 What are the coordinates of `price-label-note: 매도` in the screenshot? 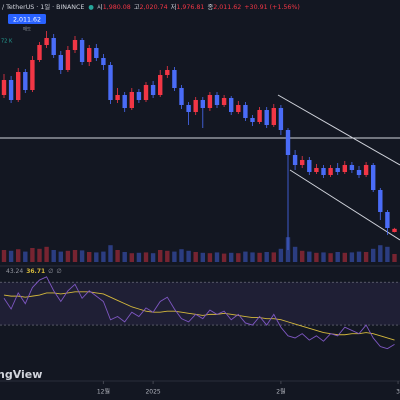 It's located at (27, 29).